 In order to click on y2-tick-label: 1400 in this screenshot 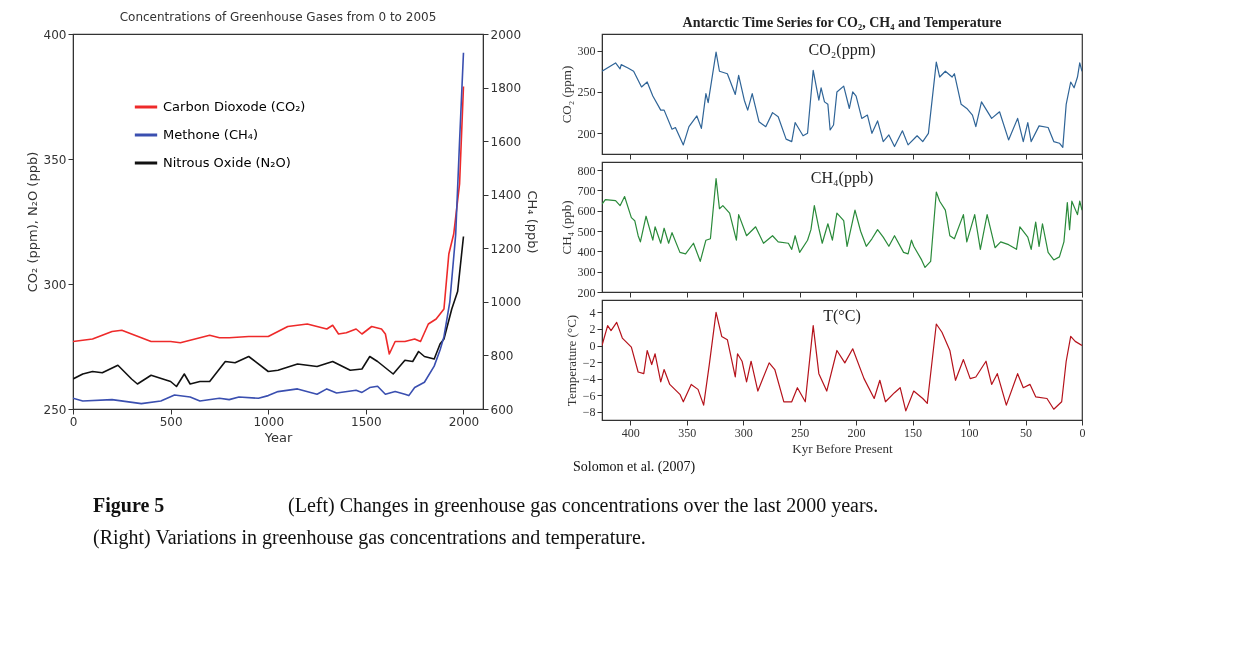, I will do `click(506, 195)`.